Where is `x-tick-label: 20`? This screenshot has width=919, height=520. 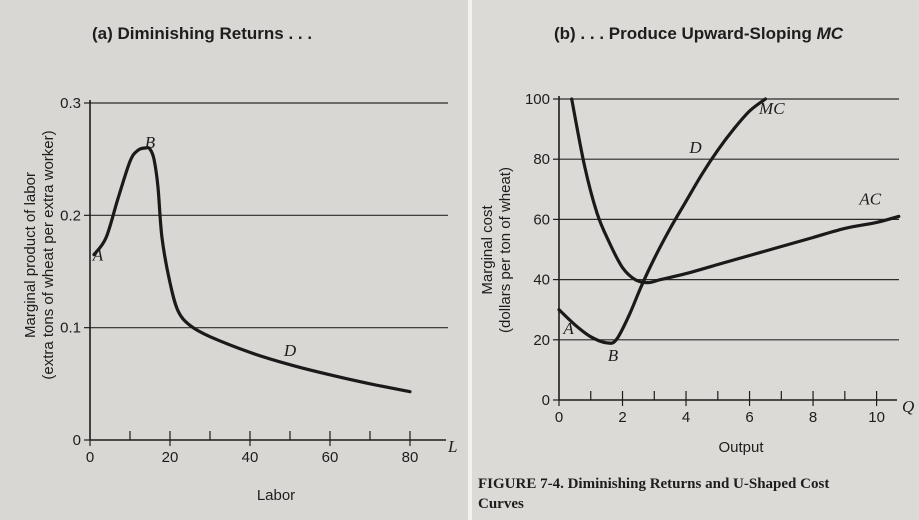 x-tick-label: 20 is located at coordinates (170, 457).